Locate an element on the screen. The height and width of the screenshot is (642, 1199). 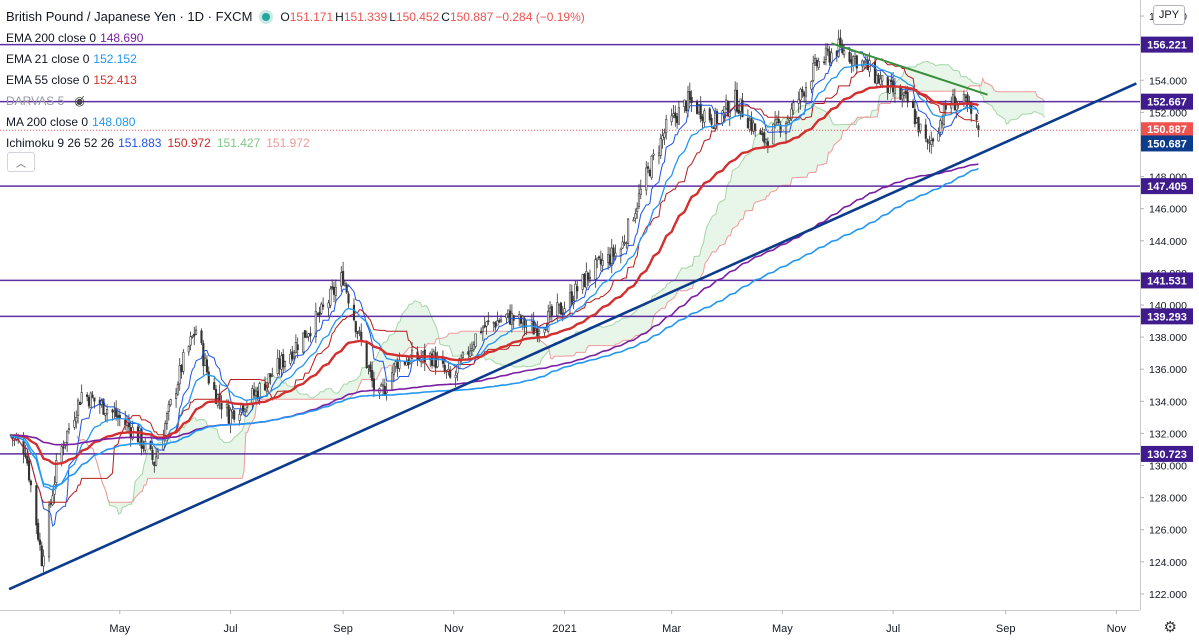
x-tick-label: May is located at coordinates (119, 629).